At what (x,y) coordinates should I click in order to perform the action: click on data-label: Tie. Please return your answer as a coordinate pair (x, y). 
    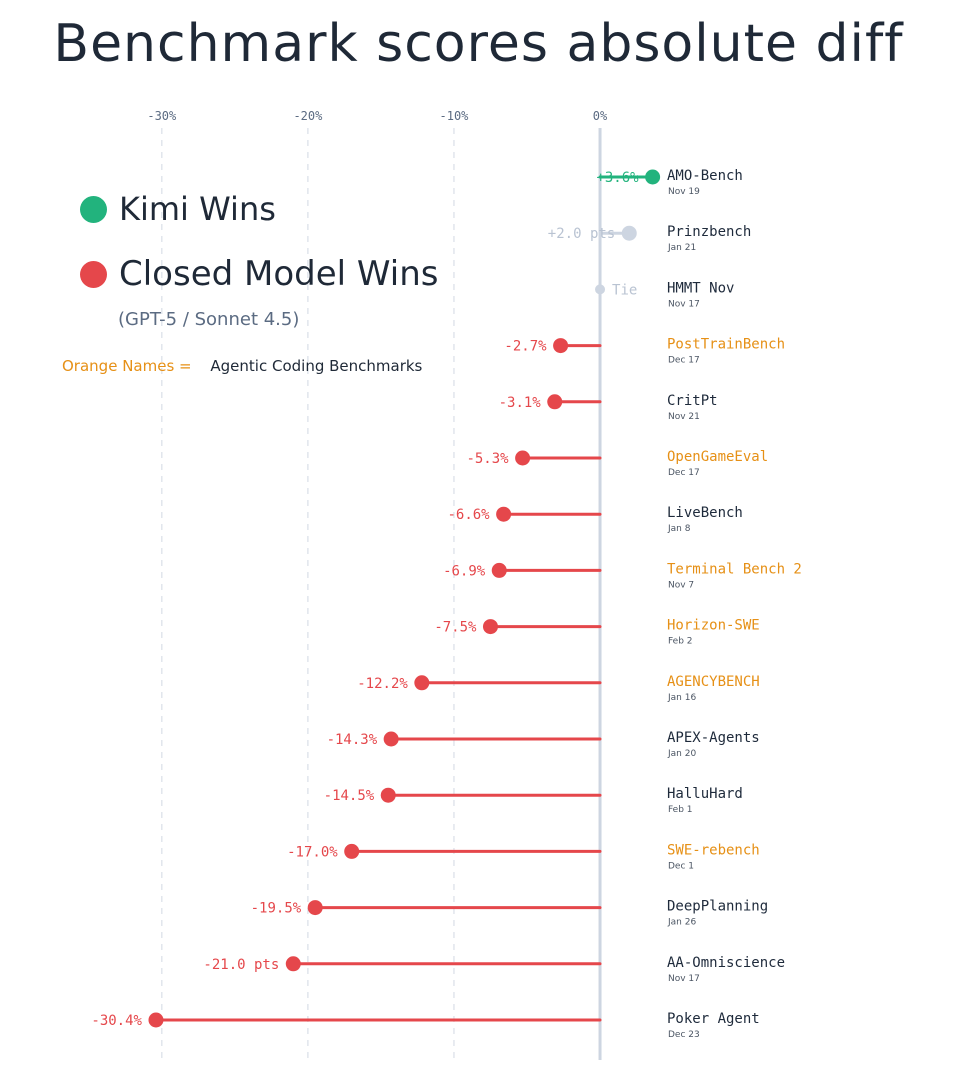
    Looking at the image, I should click on (624, 290).